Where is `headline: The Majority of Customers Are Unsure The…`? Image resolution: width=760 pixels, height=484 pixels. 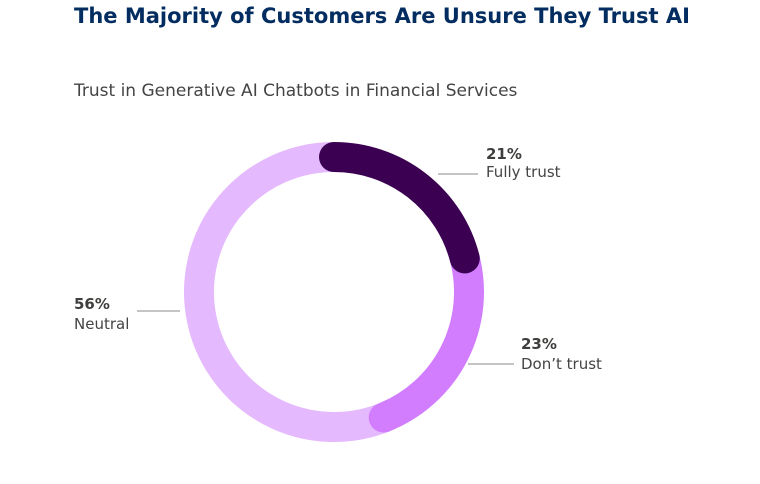 headline: The Majority of Customers Are Unsure The… is located at coordinates (382, 16).